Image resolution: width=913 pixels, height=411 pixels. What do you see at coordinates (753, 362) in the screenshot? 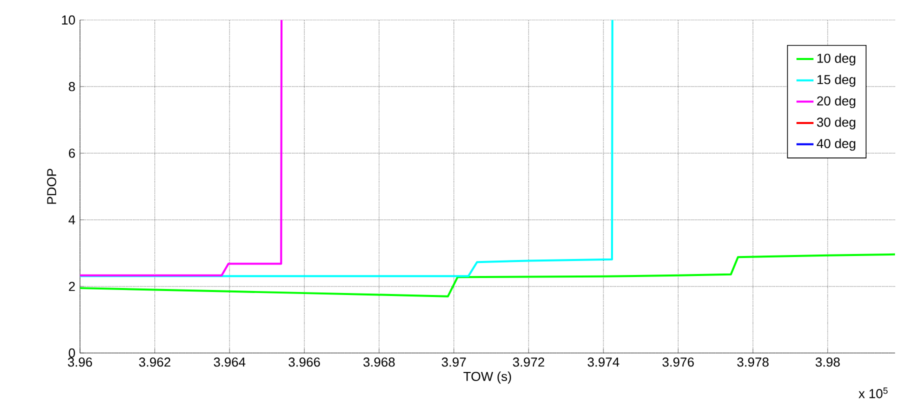
I see `x-tick-label: 3.978` at bounding box center [753, 362].